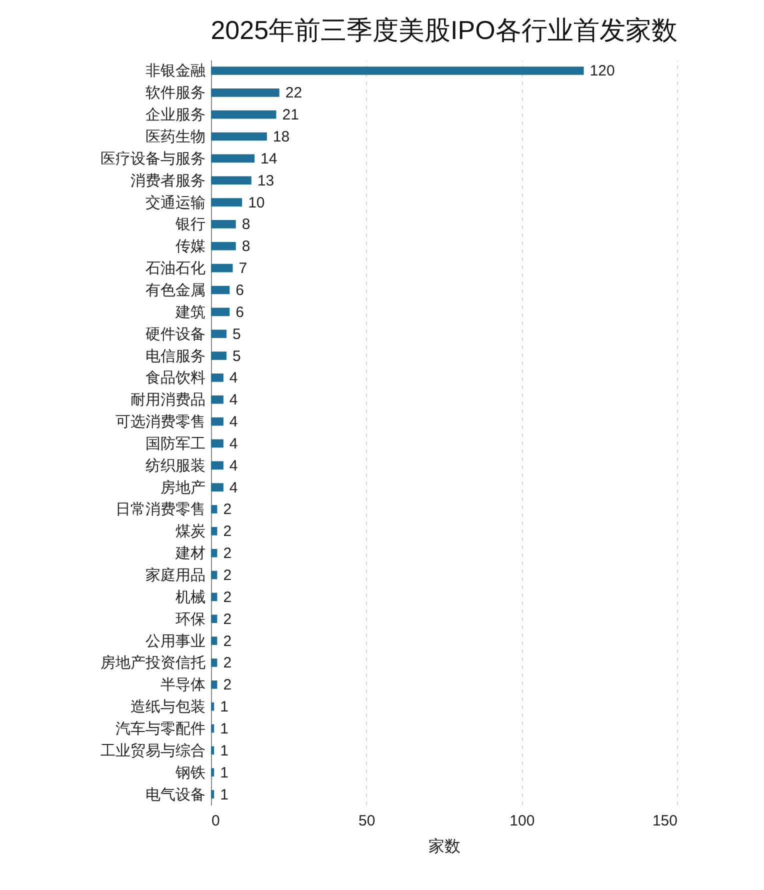 The image size is (764, 890). What do you see at coordinates (176, 334) in the screenshot?
I see `y-tick-label: 硬件设备` at bounding box center [176, 334].